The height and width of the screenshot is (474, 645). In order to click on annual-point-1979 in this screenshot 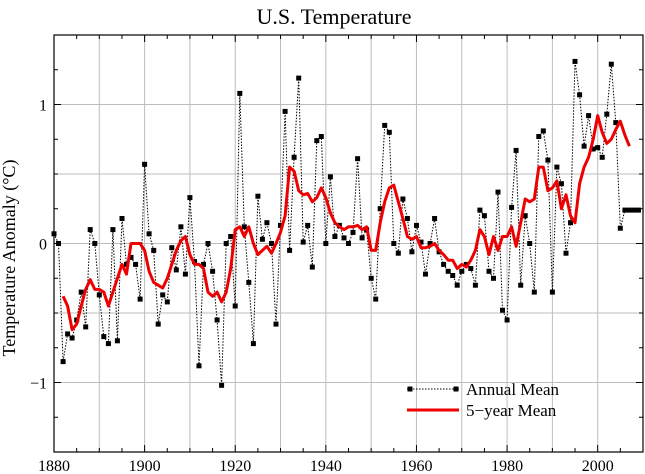, I will do `click(502, 310)`.